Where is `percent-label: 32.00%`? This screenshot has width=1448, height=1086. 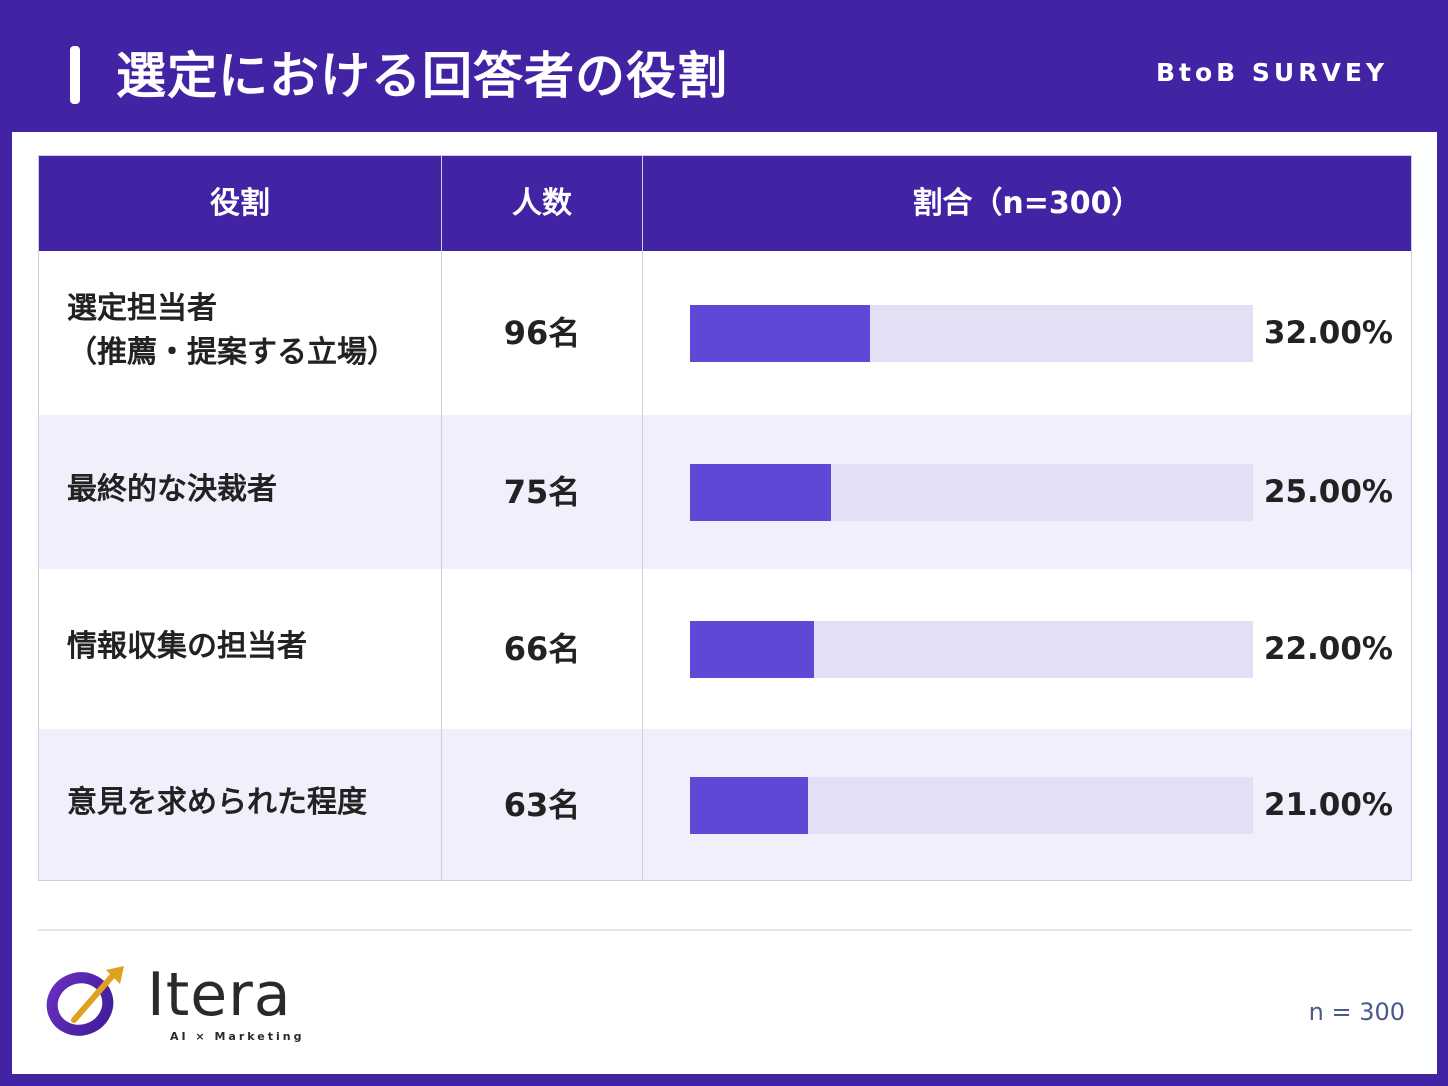 percent-label: 32.00% is located at coordinates (1328, 333).